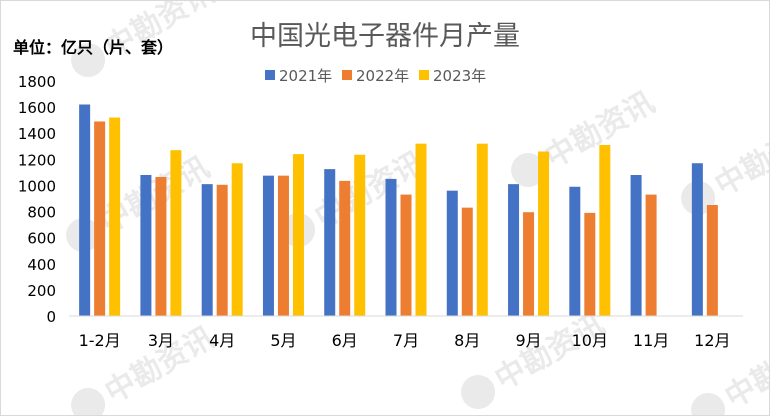 The width and height of the screenshot is (770, 416). I want to click on legend: 2021年 2022年 2023年, so click(375, 76).